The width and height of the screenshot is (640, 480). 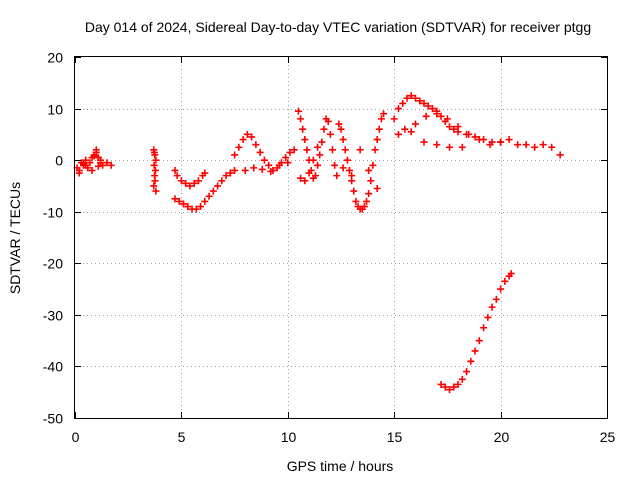 What do you see at coordinates (340, 466) in the screenshot?
I see `x-axis-label: GPS time / hours` at bounding box center [340, 466].